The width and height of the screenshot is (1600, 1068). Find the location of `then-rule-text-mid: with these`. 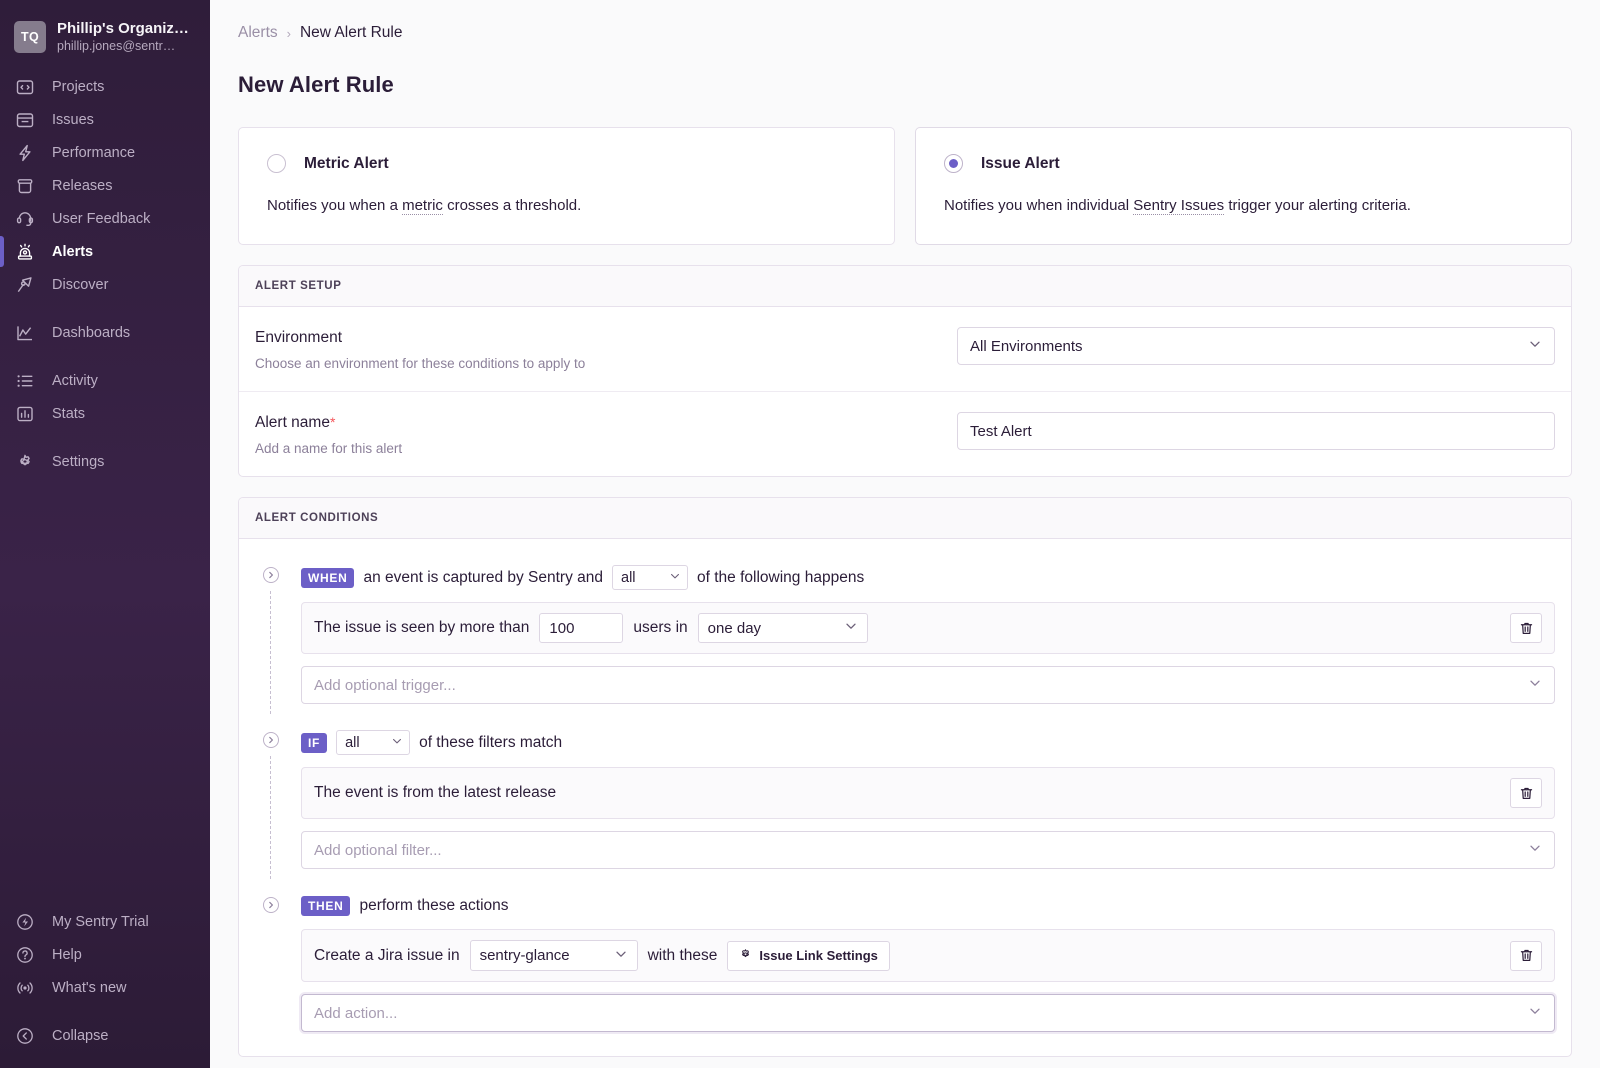

then-rule-text-mid: with these is located at coordinates (682, 955).